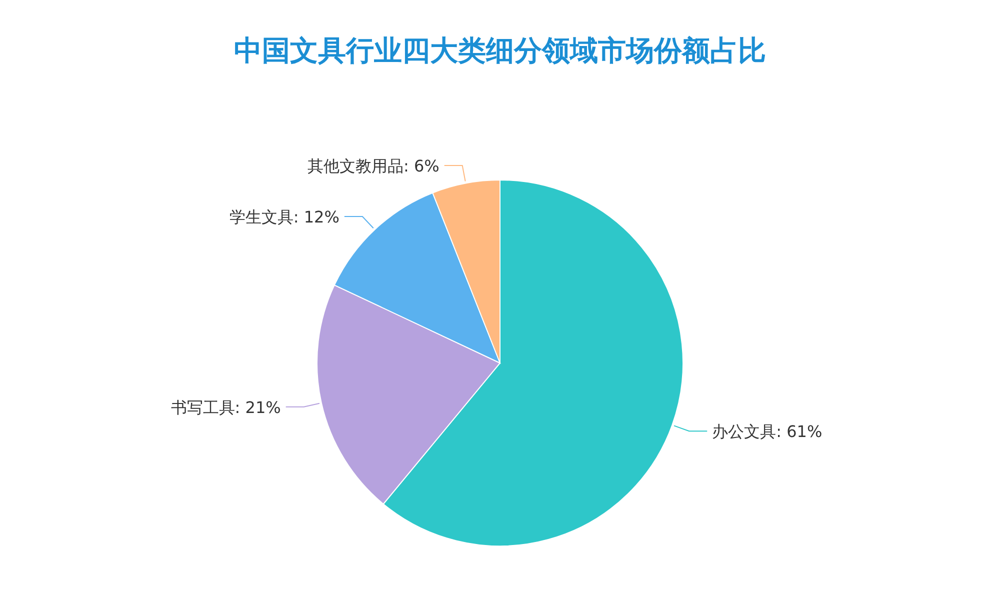  What do you see at coordinates (500, 50) in the screenshot?
I see `chart-title: 中国文具行业四大类细分领域市场份额占比` at bounding box center [500, 50].